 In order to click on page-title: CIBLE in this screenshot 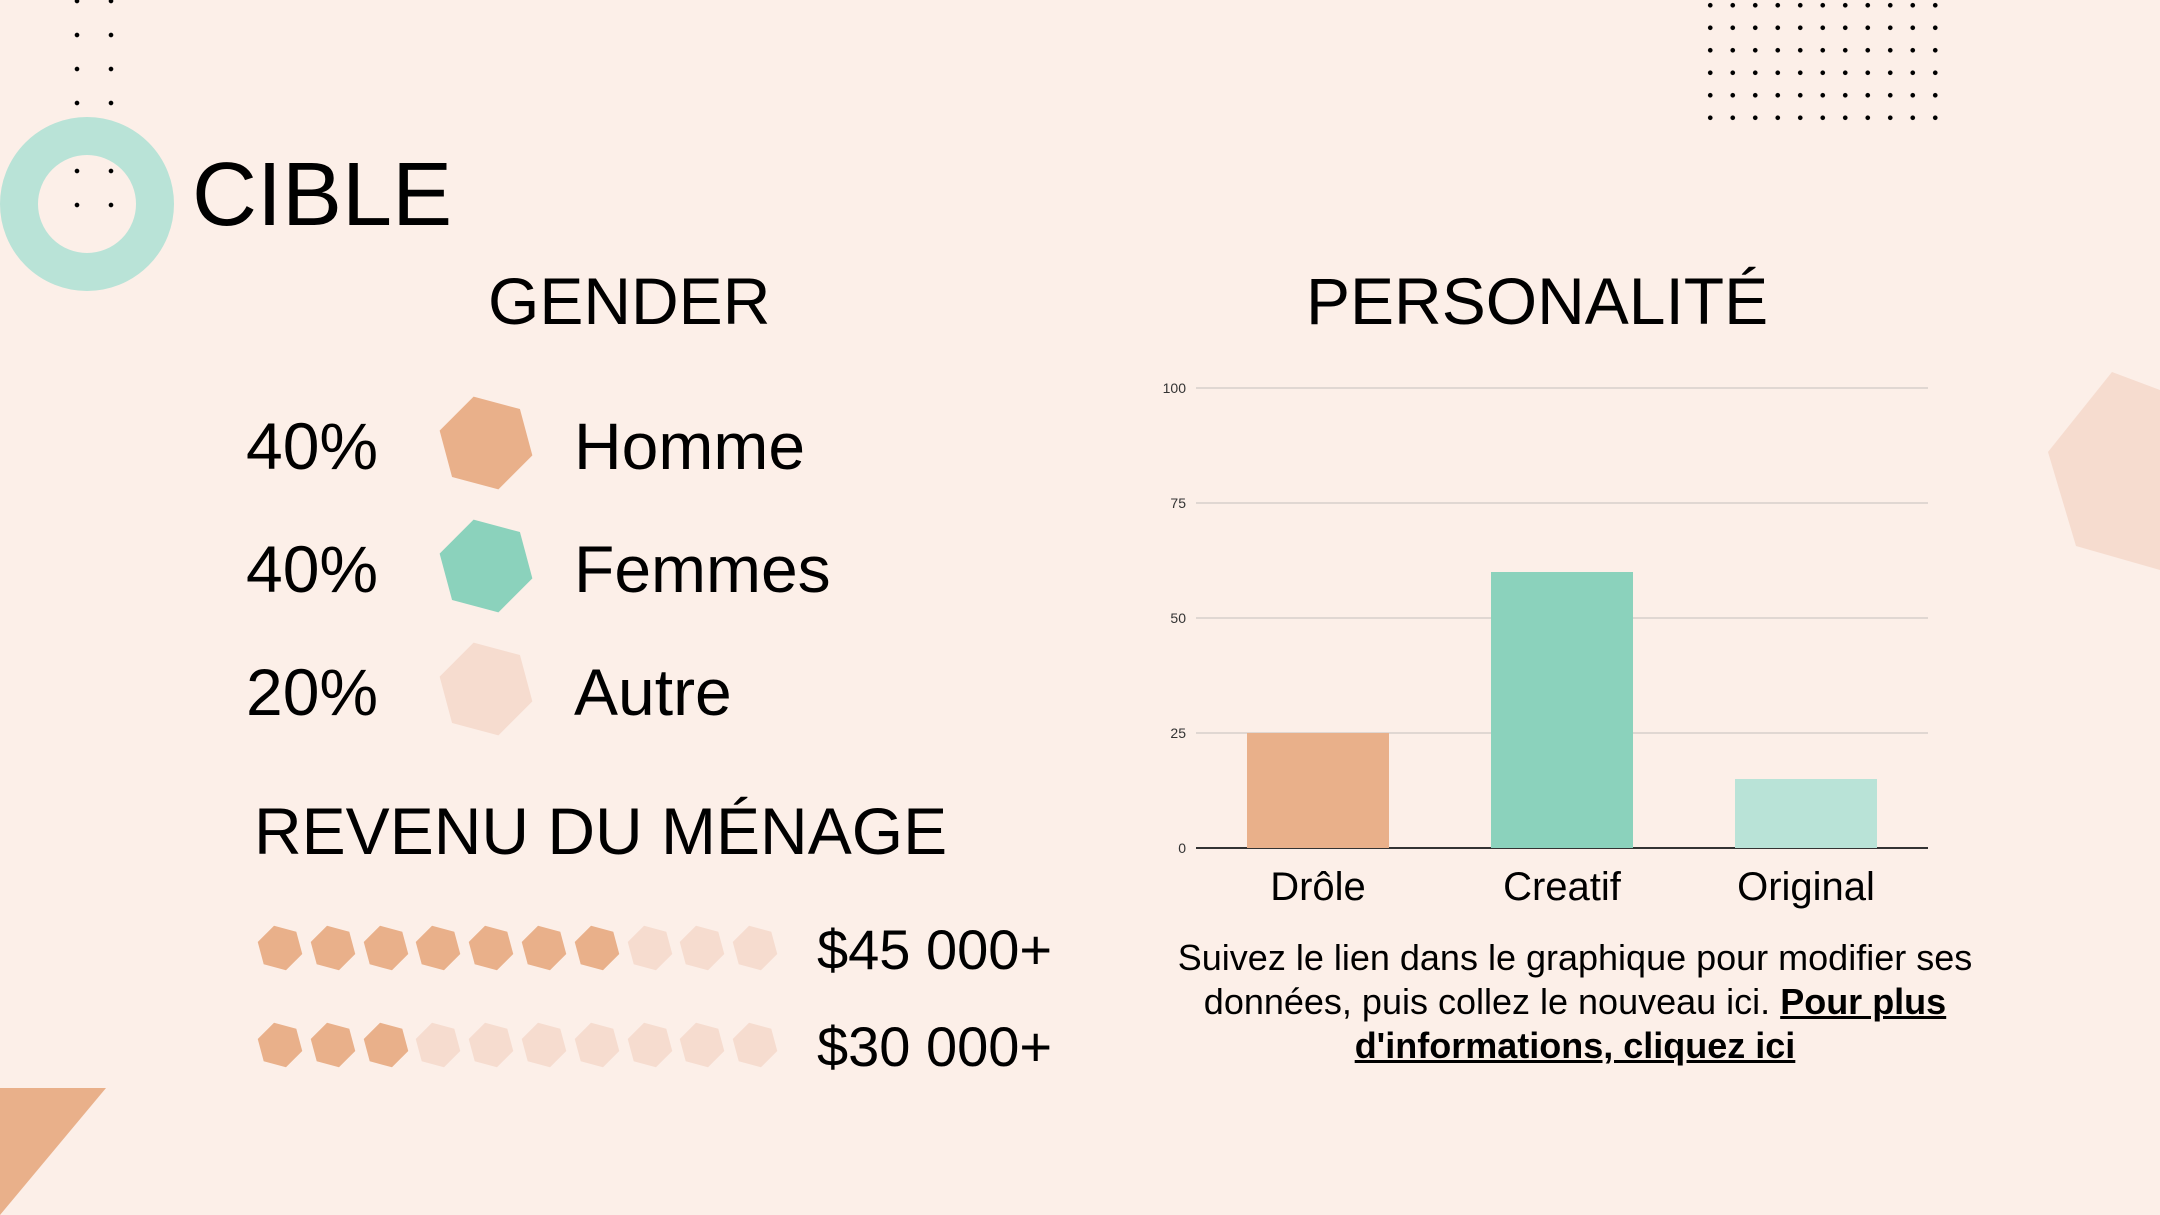, I will do `click(322, 195)`.